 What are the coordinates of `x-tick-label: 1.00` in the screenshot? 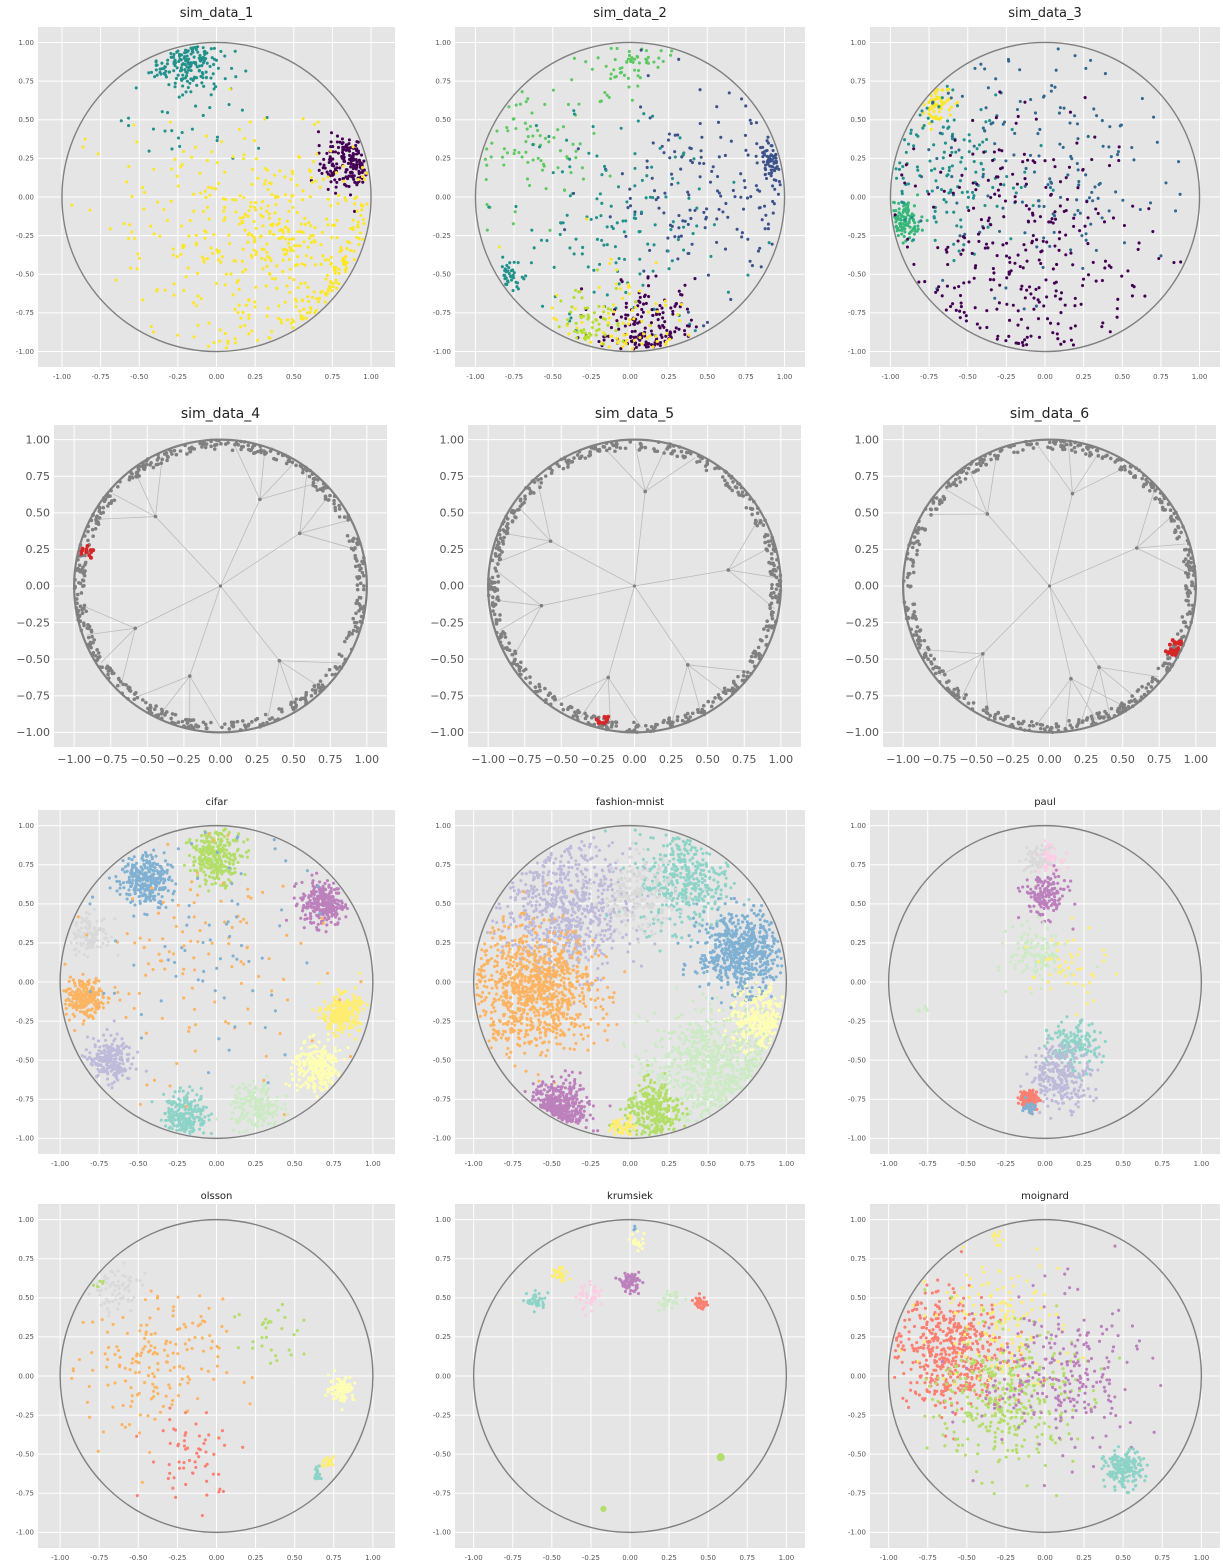 It's located at (367, 759).